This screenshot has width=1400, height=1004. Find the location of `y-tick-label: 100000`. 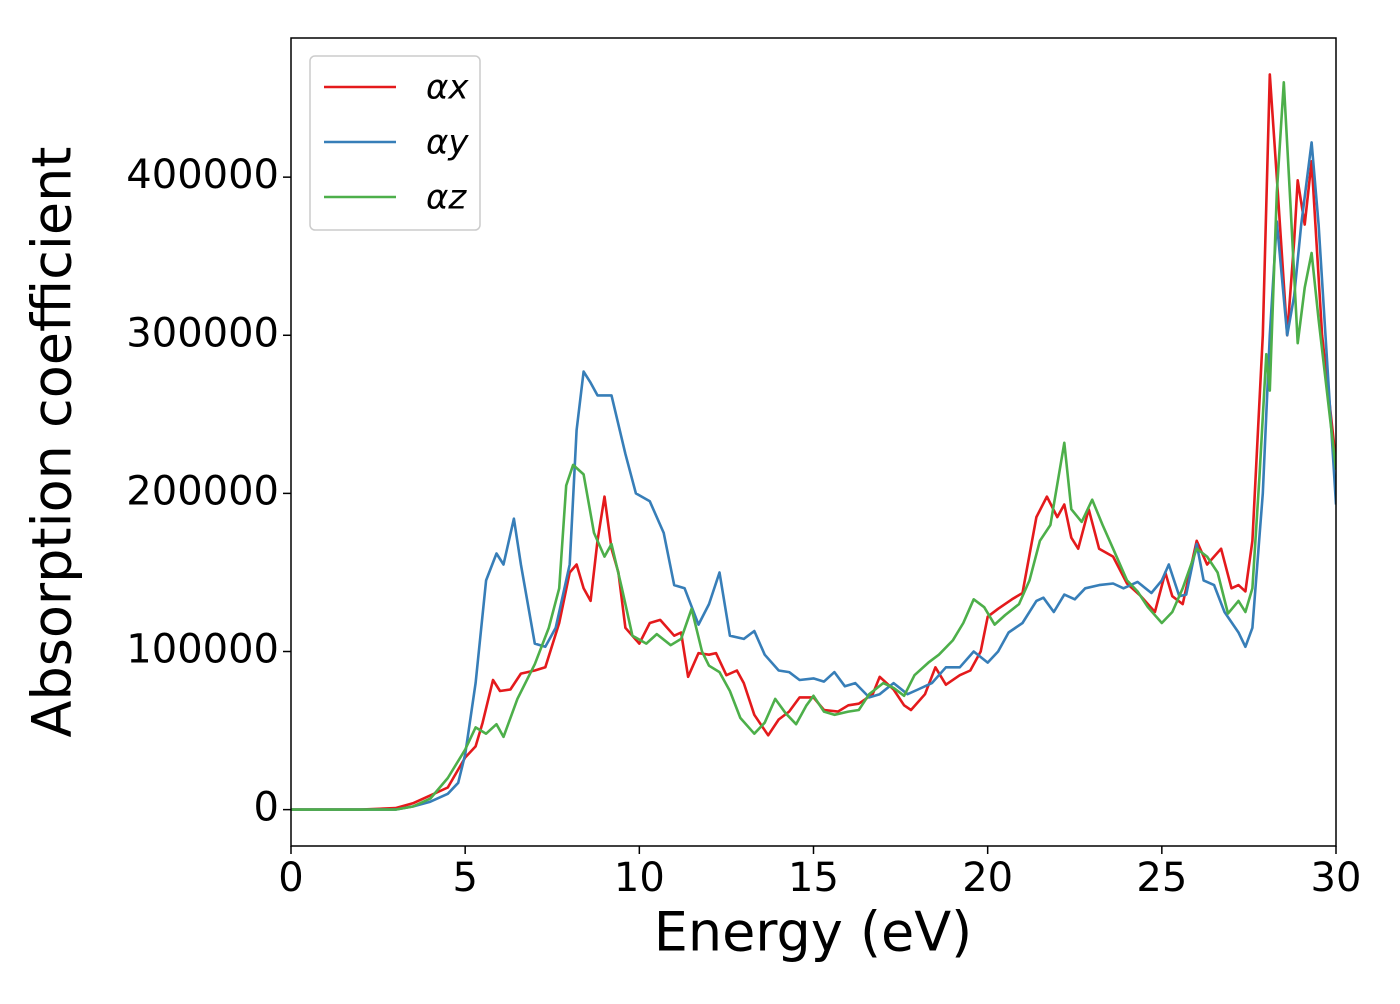

y-tick-label: 100000 is located at coordinates (202, 650).